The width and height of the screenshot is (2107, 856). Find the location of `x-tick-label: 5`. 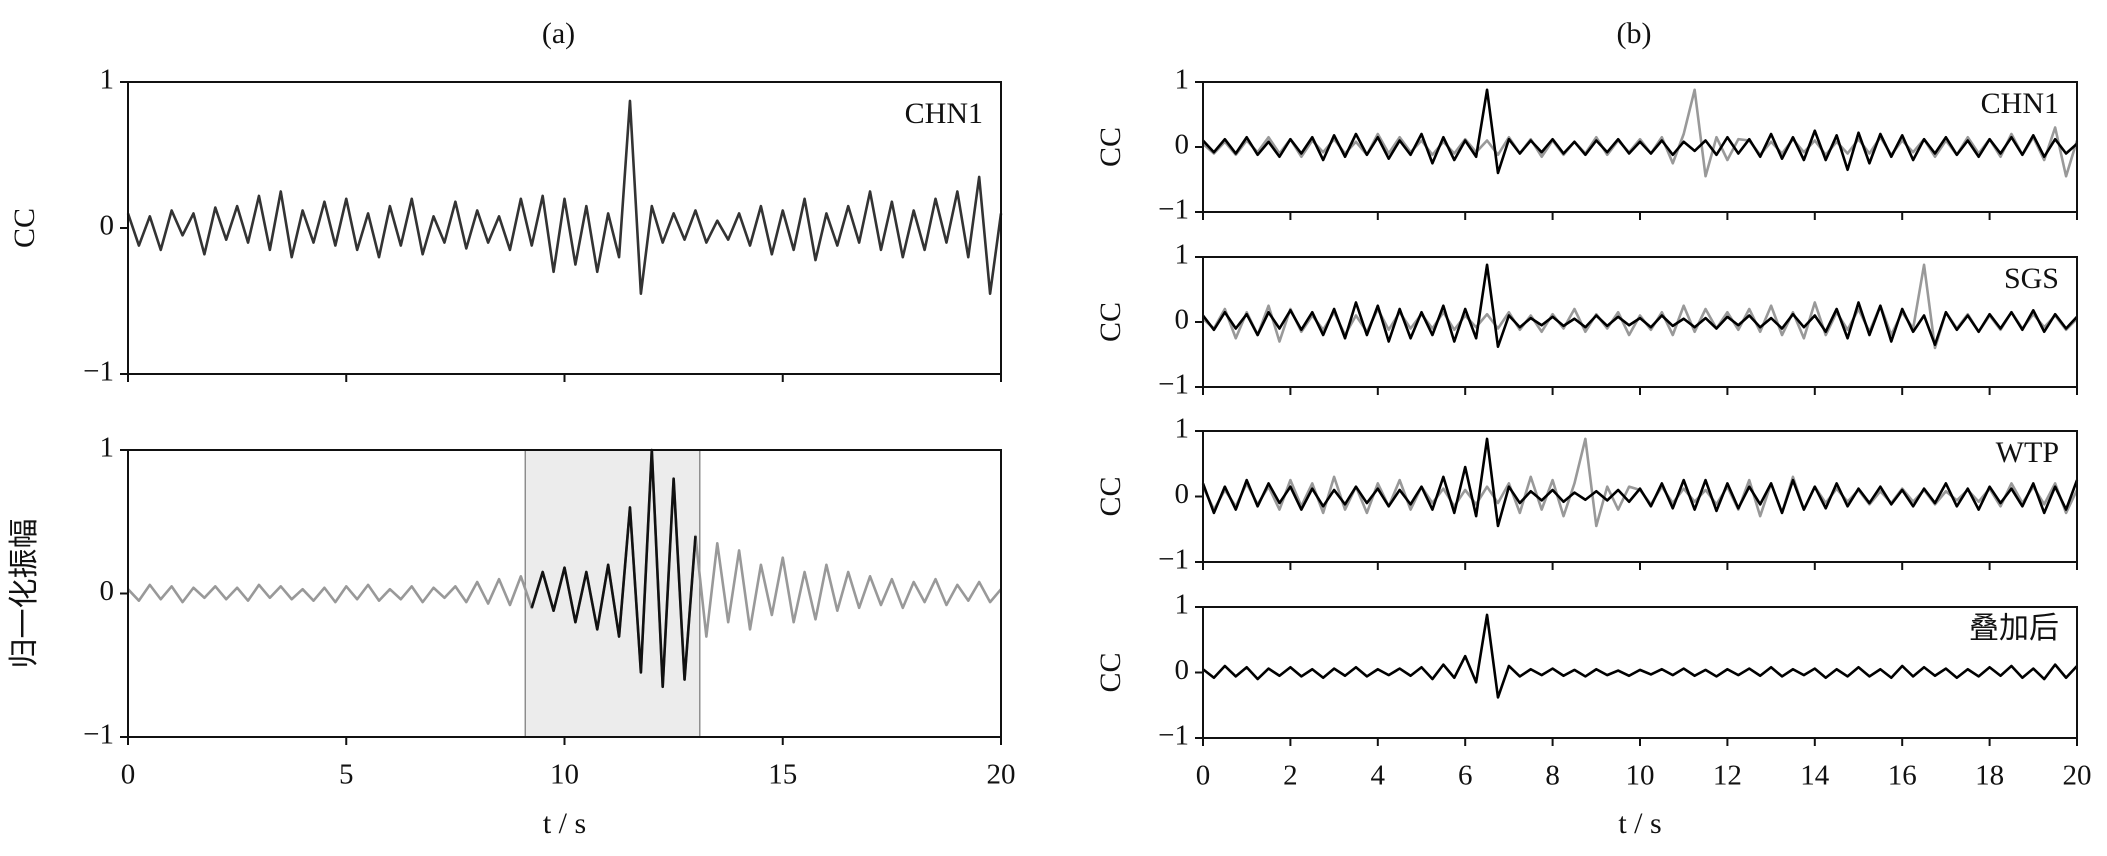

x-tick-label: 5 is located at coordinates (346, 775).